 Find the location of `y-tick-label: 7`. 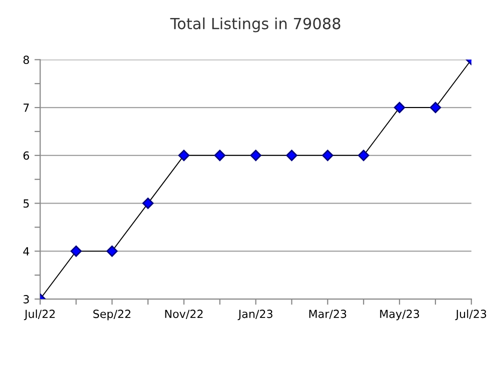

y-tick-label: 7 is located at coordinates (26, 108).